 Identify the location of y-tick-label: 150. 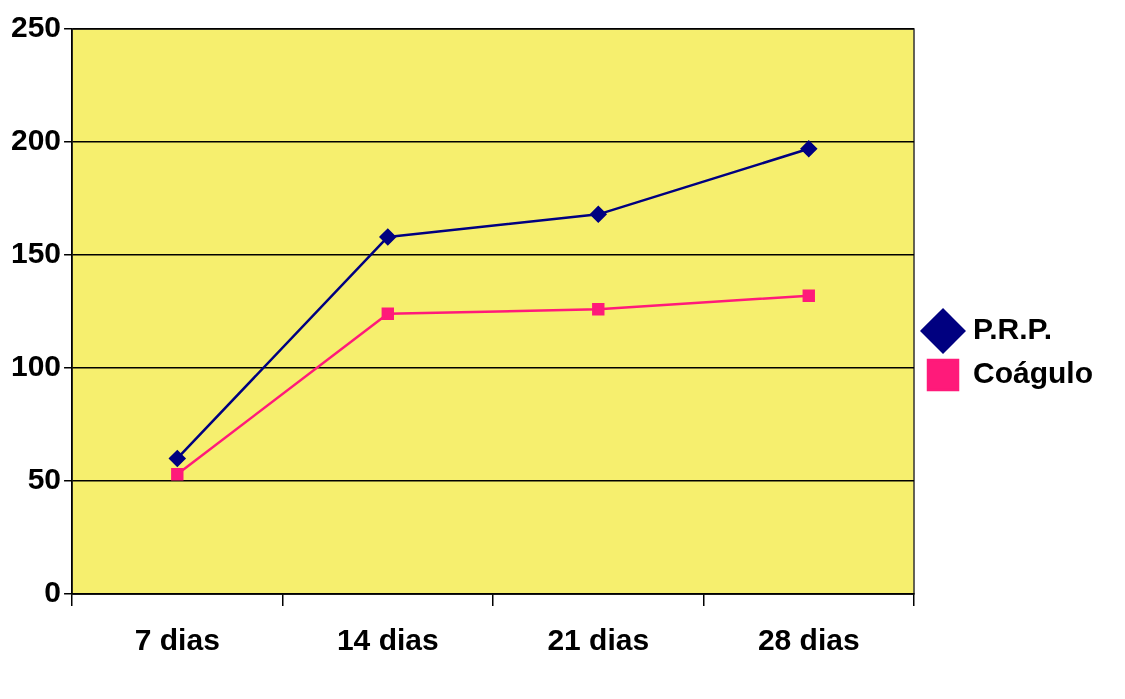
(36, 253).